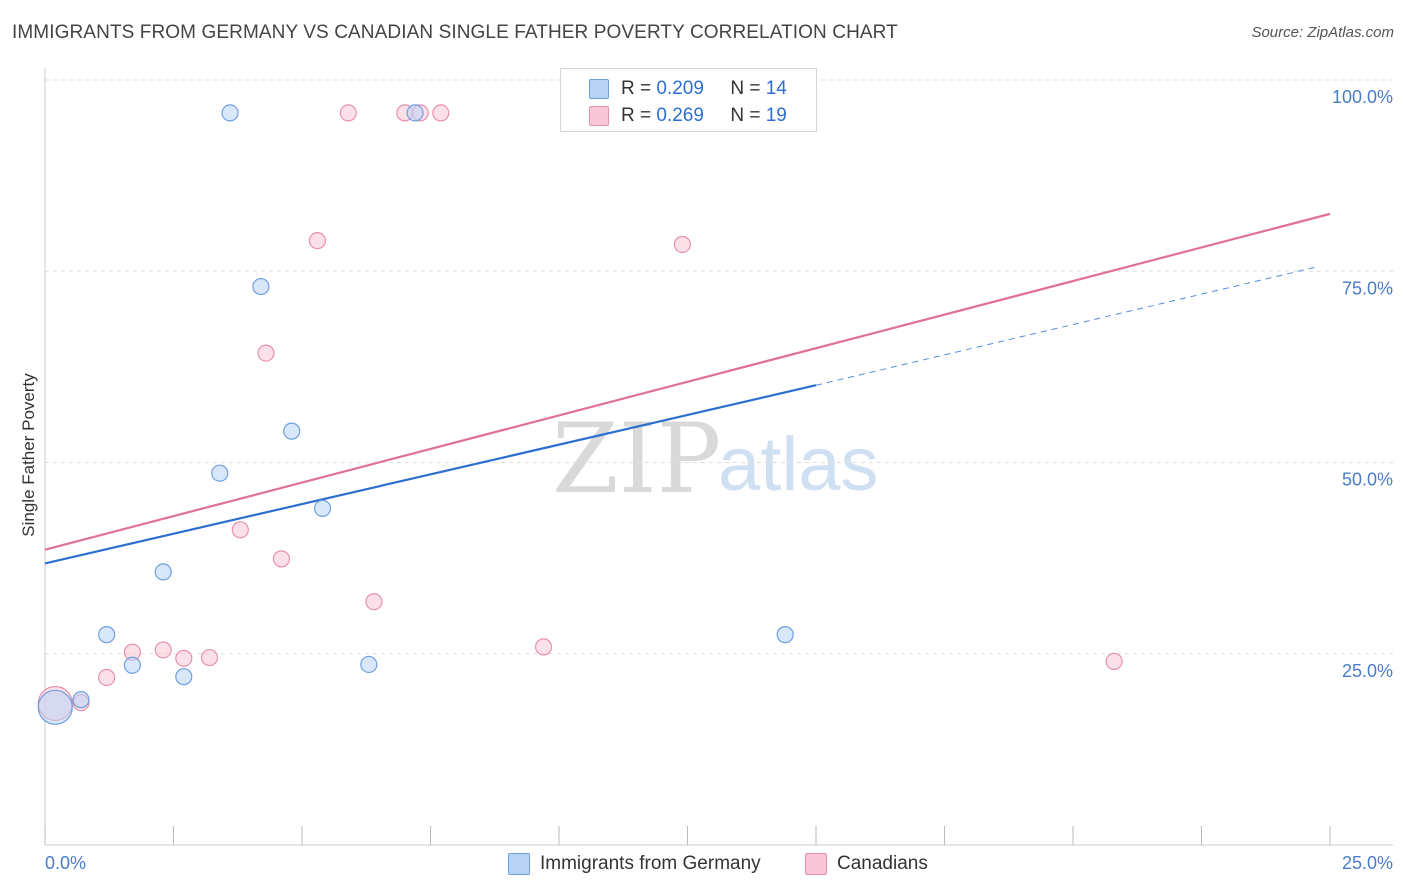 This screenshot has height=892, width=1406. Describe the element at coordinates (1362, 97) in the screenshot. I see `y-tick-label-100: 100.0%` at that location.